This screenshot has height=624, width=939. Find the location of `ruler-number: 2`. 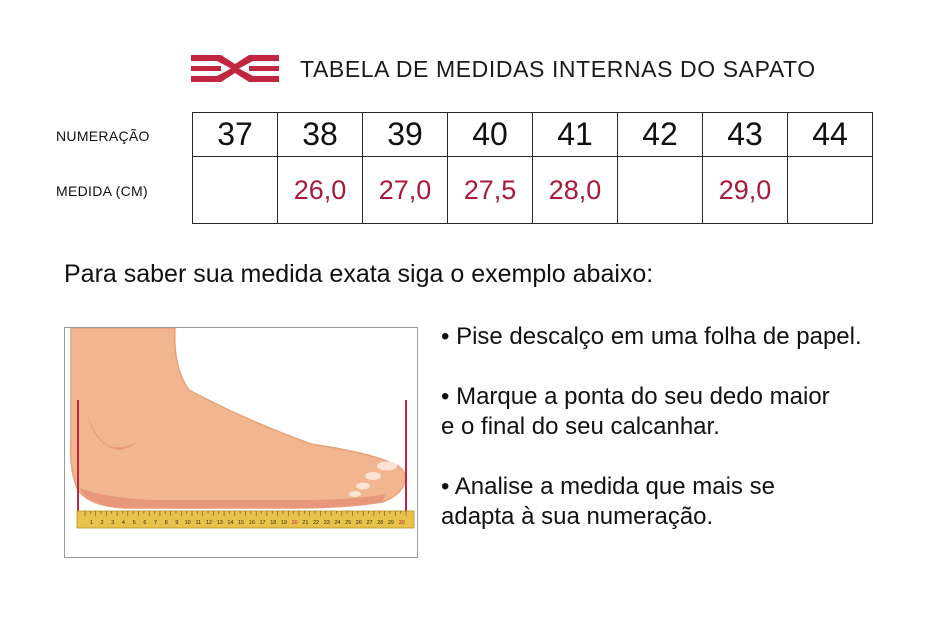

ruler-number: 2 is located at coordinates (102, 523).